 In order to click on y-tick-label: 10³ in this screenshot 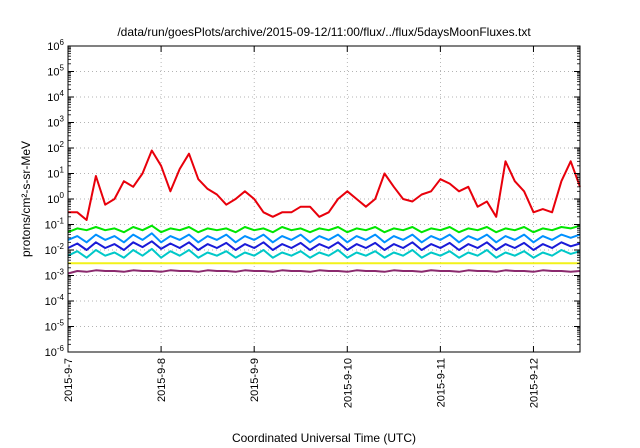, I will do `click(55, 122)`.